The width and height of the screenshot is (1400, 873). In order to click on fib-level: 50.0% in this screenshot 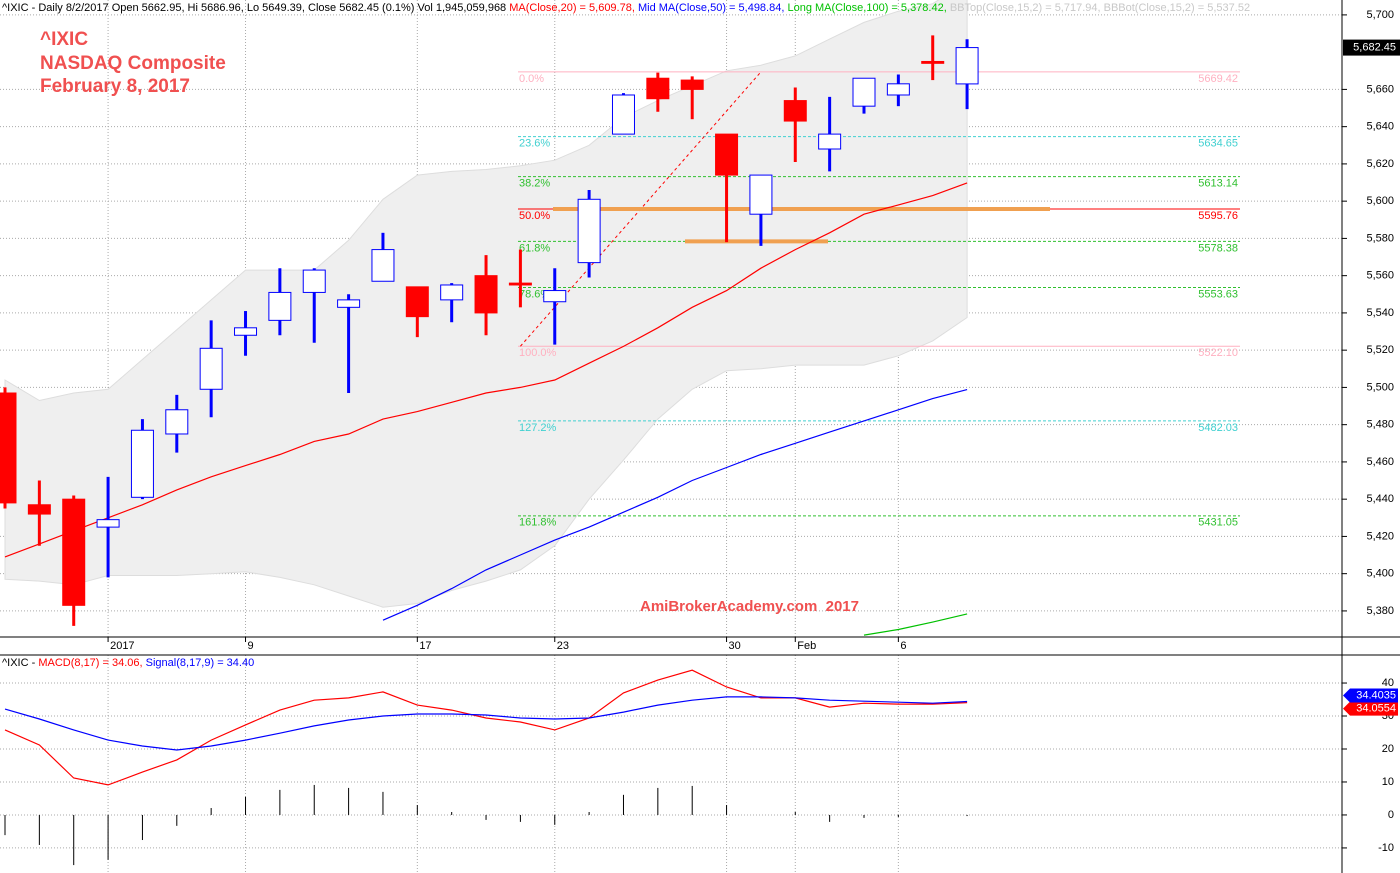, I will do `click(534, 216)`.